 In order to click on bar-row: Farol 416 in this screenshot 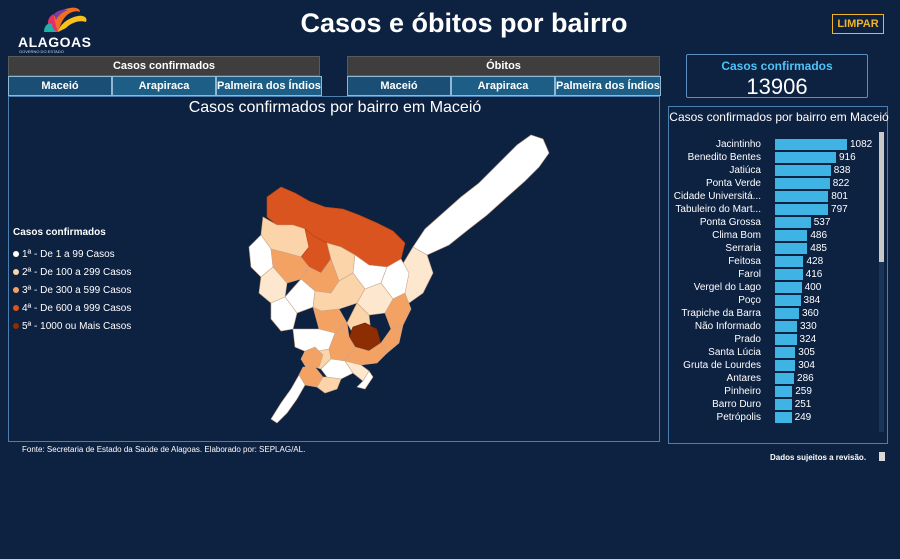, I will do `click(774, 274)`.